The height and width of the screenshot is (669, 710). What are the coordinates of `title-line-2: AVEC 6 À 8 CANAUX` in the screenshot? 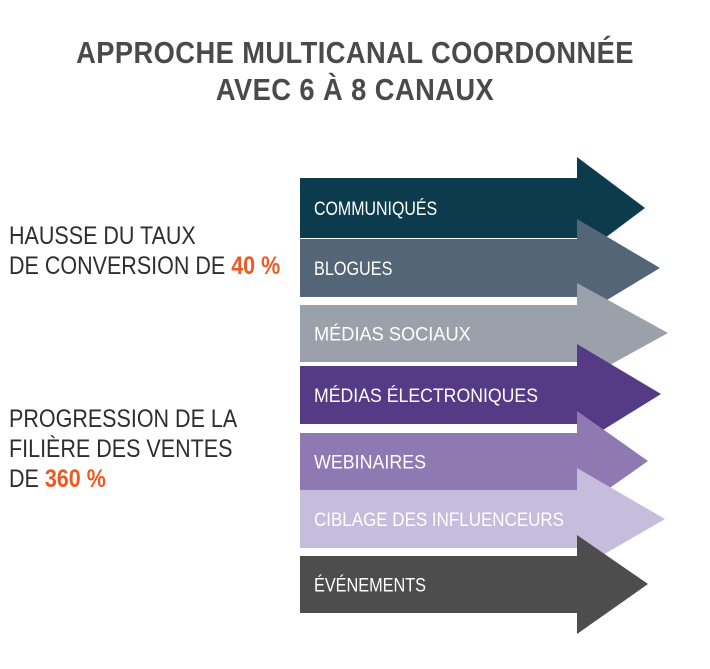 It's located at (355, 89).